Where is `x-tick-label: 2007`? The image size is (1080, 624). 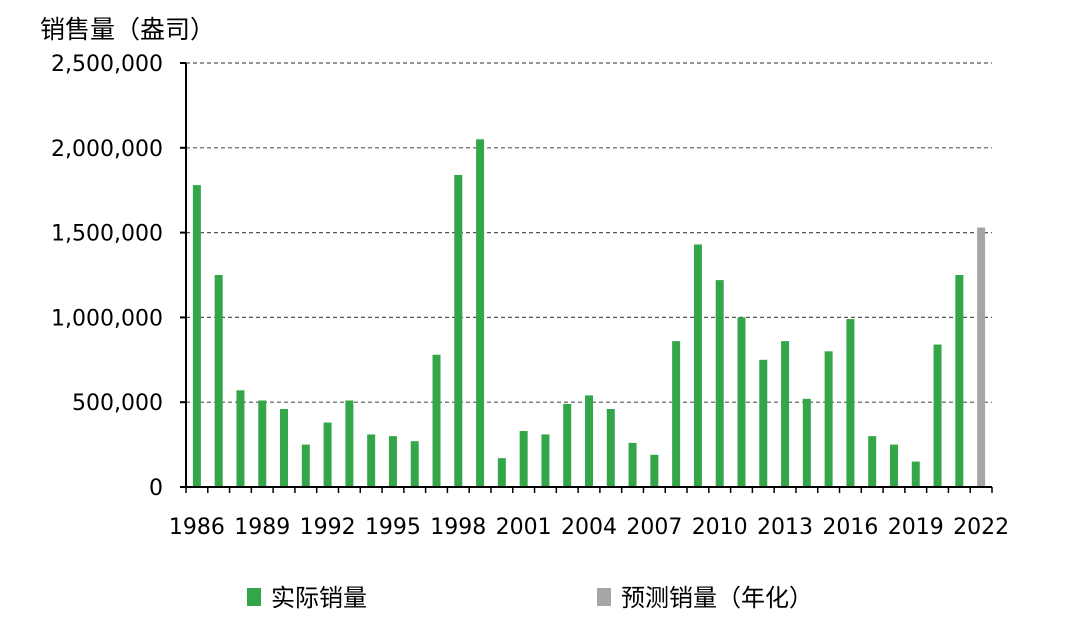 x-tick-label: 2007 is located at coordinates (654, 527).